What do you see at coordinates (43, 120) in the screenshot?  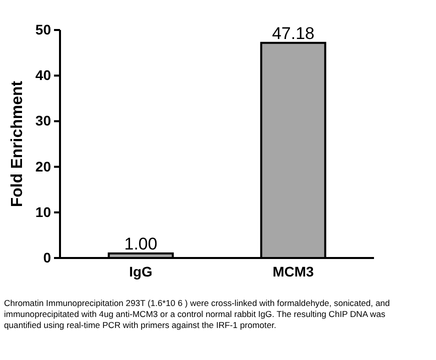 I see `y-tick-label: 30` at bounding box center [43, 120].